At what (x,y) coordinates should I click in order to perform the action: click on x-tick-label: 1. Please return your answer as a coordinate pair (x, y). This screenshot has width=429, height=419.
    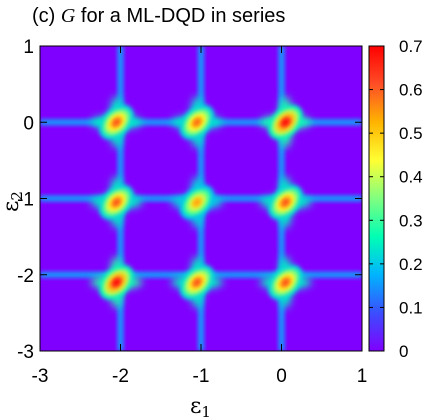
    Looking at the image, I should click on (362, 376).